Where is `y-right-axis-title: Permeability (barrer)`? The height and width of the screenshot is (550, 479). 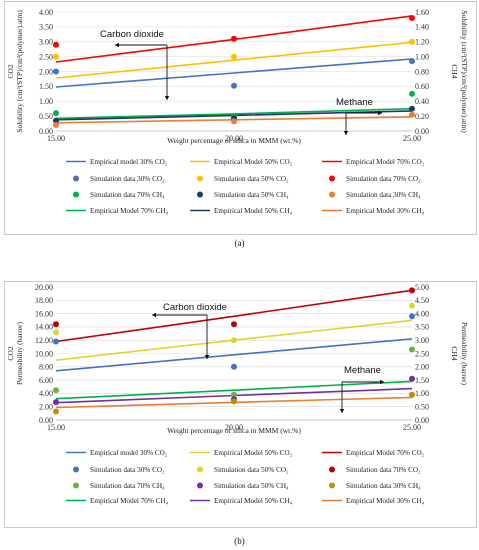
y-right-axis-title: Permeability (barrer) is located at coordinates (464, 354).